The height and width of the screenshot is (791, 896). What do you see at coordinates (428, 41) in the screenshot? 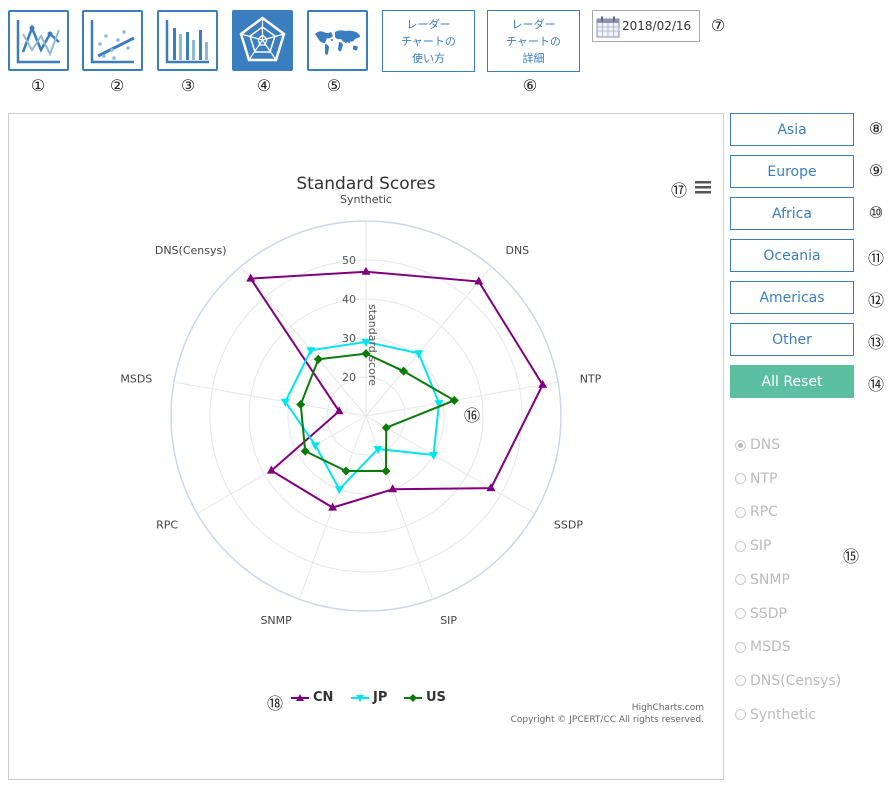
I see `radar-usage-button: レーダー チャートの 使い方` at bounding box center [428, 41].